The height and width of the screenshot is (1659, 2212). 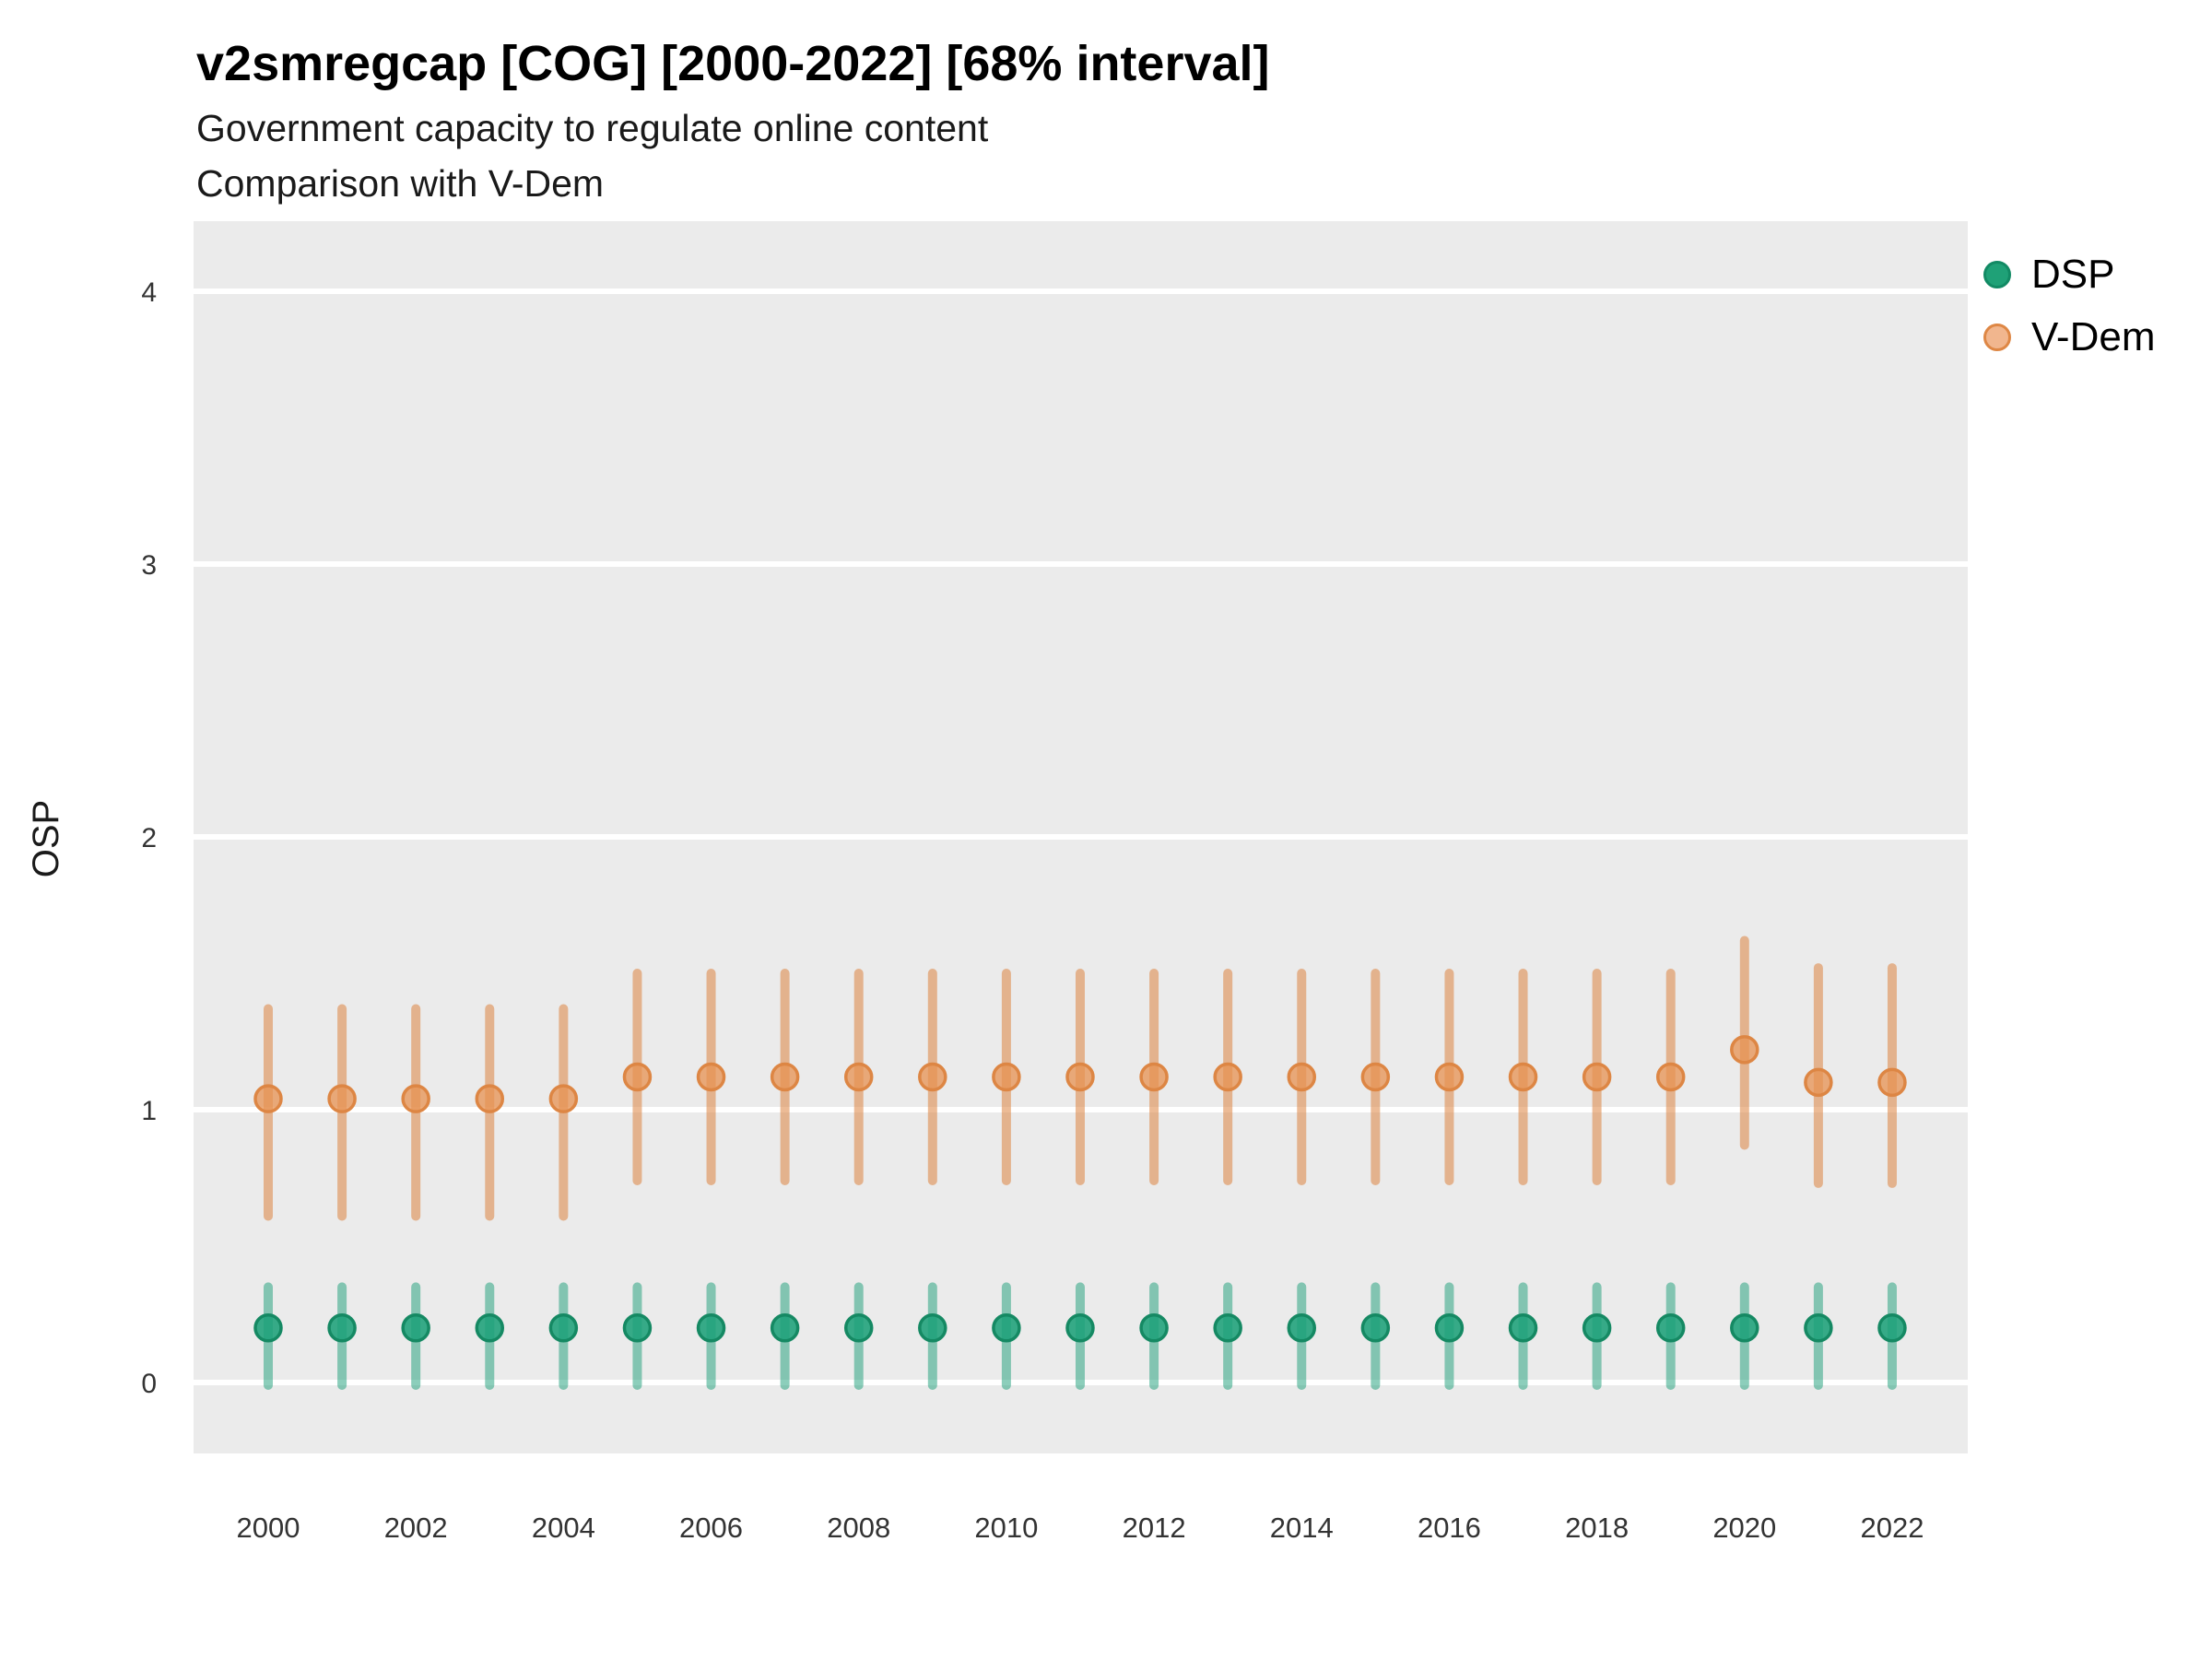 What do you see at coordinates (268, 1528) in the screenshot?
I see `x-tick-label: 2000` at bounding box center [268, 1528].